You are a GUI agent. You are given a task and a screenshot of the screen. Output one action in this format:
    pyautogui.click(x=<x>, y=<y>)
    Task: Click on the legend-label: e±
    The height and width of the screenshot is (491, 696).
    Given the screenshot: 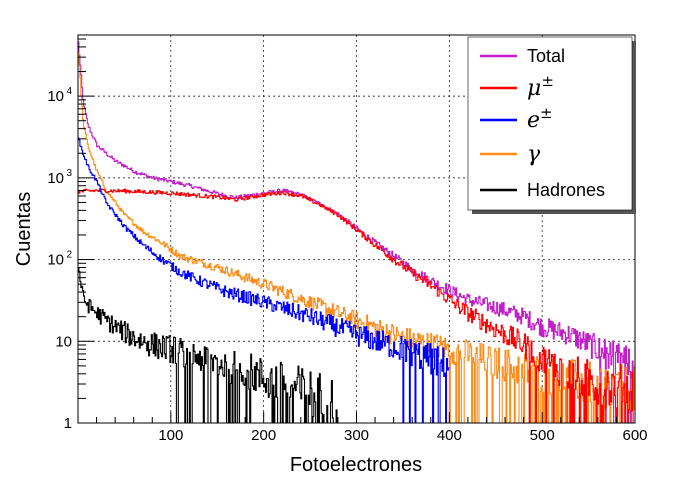 What is the action you would take?
    pyautogui.click(x=540, y=118)
    